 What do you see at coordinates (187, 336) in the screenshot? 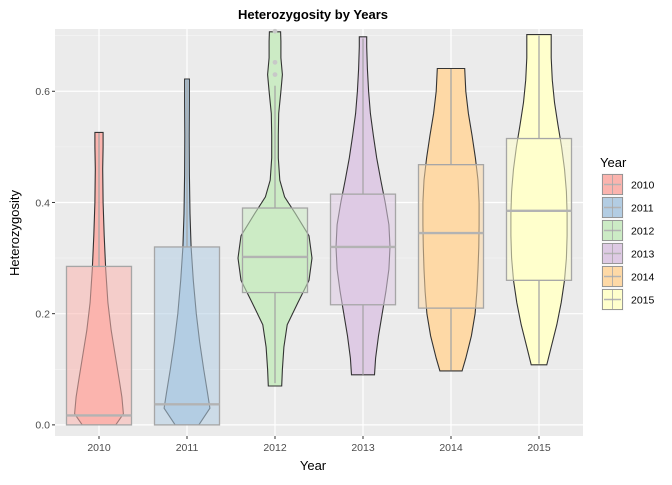
I see `box-2011` at bounding box center [187, 336].